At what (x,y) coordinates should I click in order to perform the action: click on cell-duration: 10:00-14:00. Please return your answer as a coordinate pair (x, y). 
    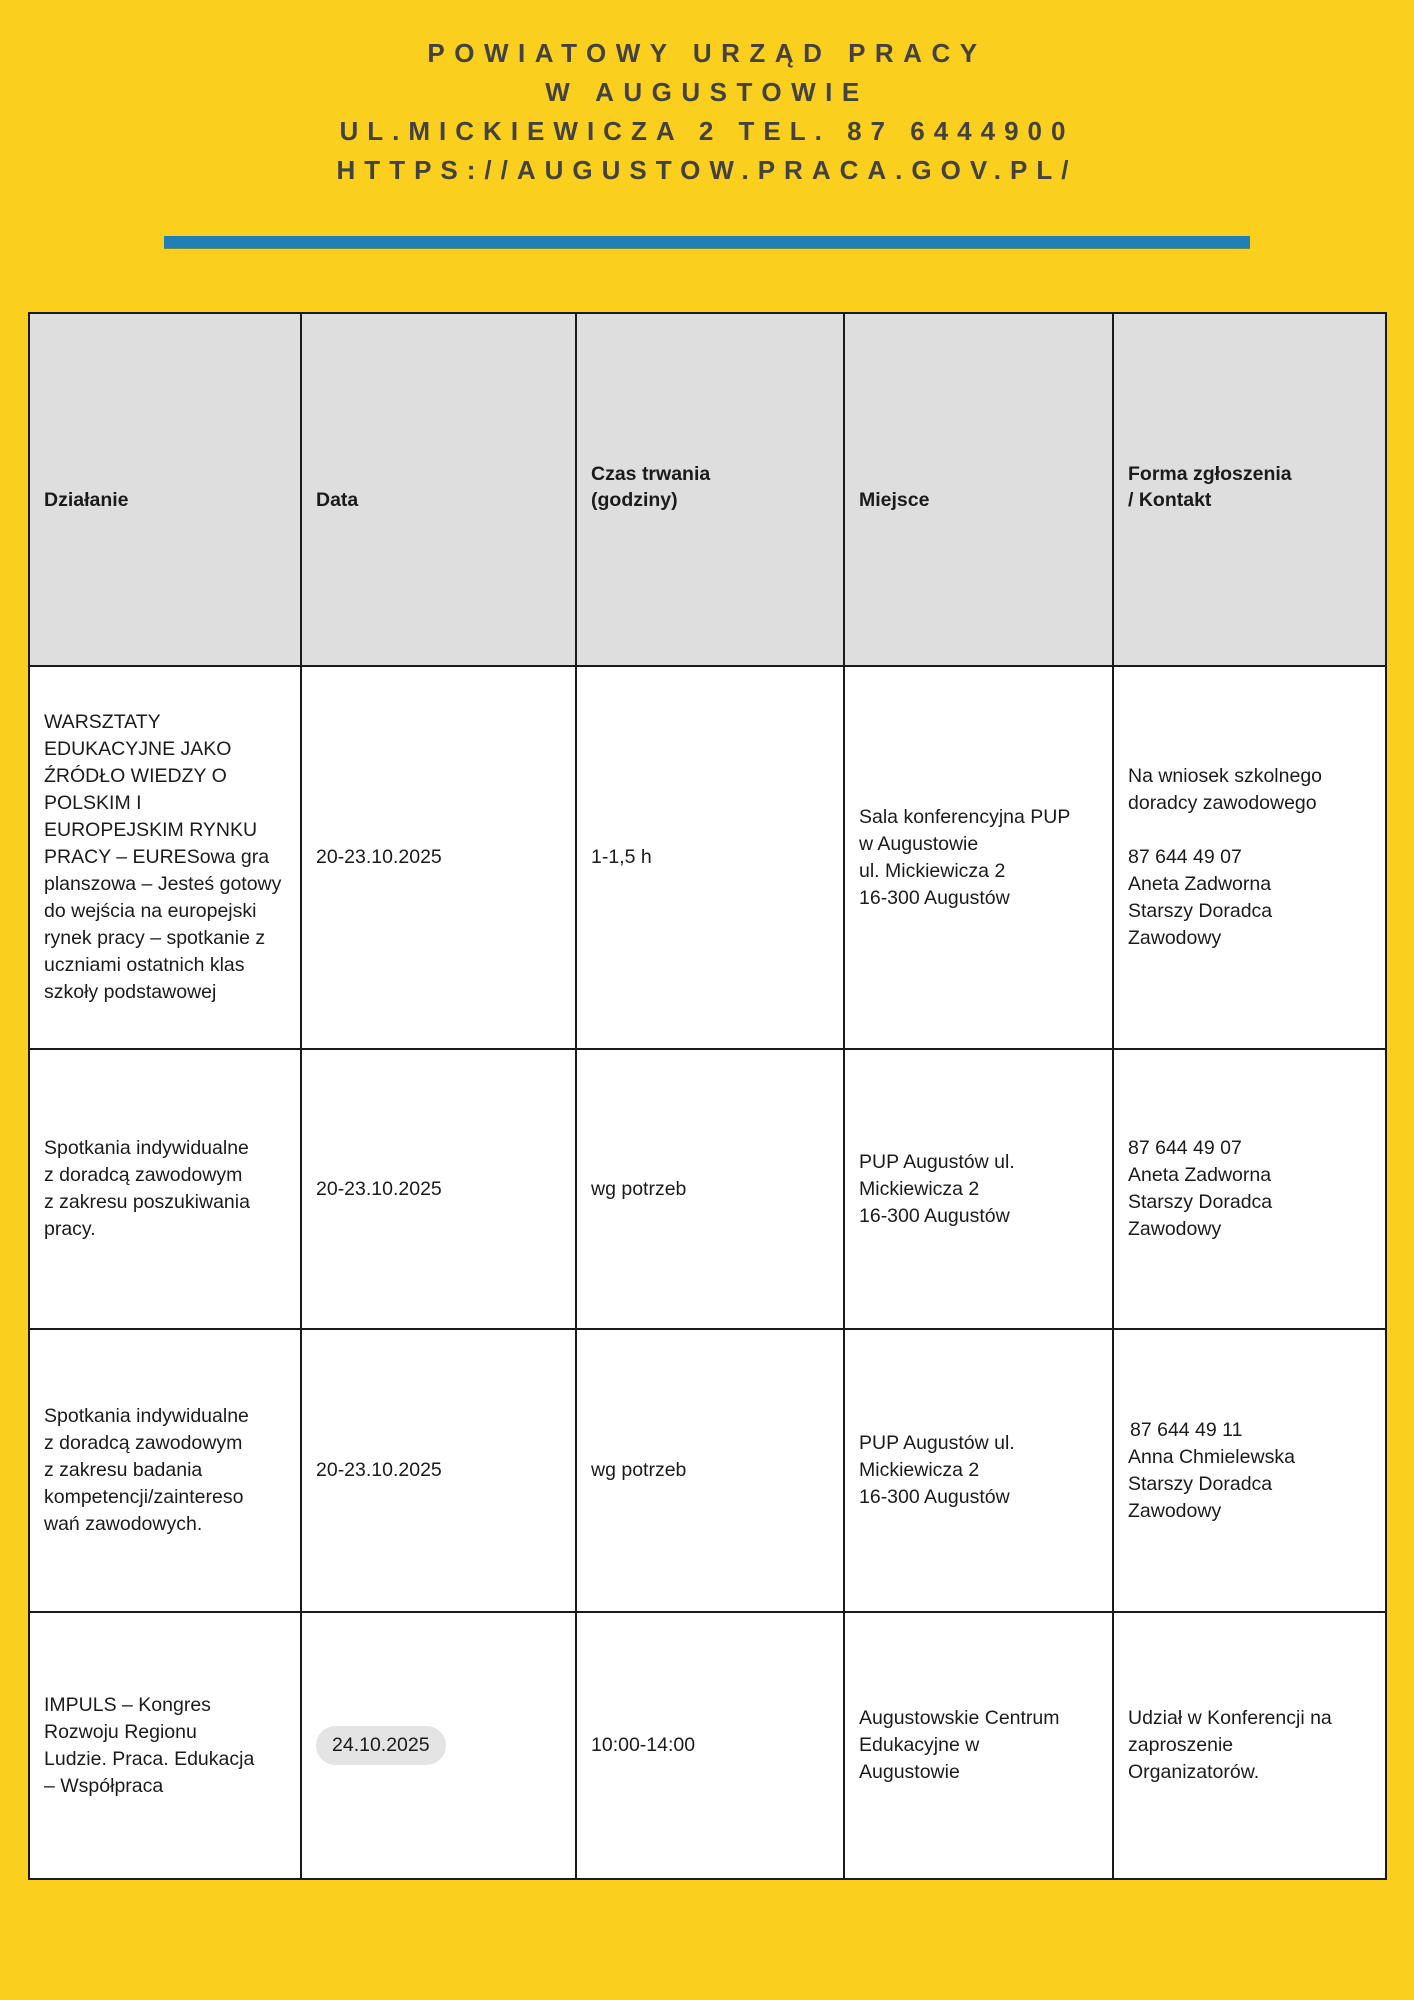
    Looking at the image, I should click on (710, 1745).